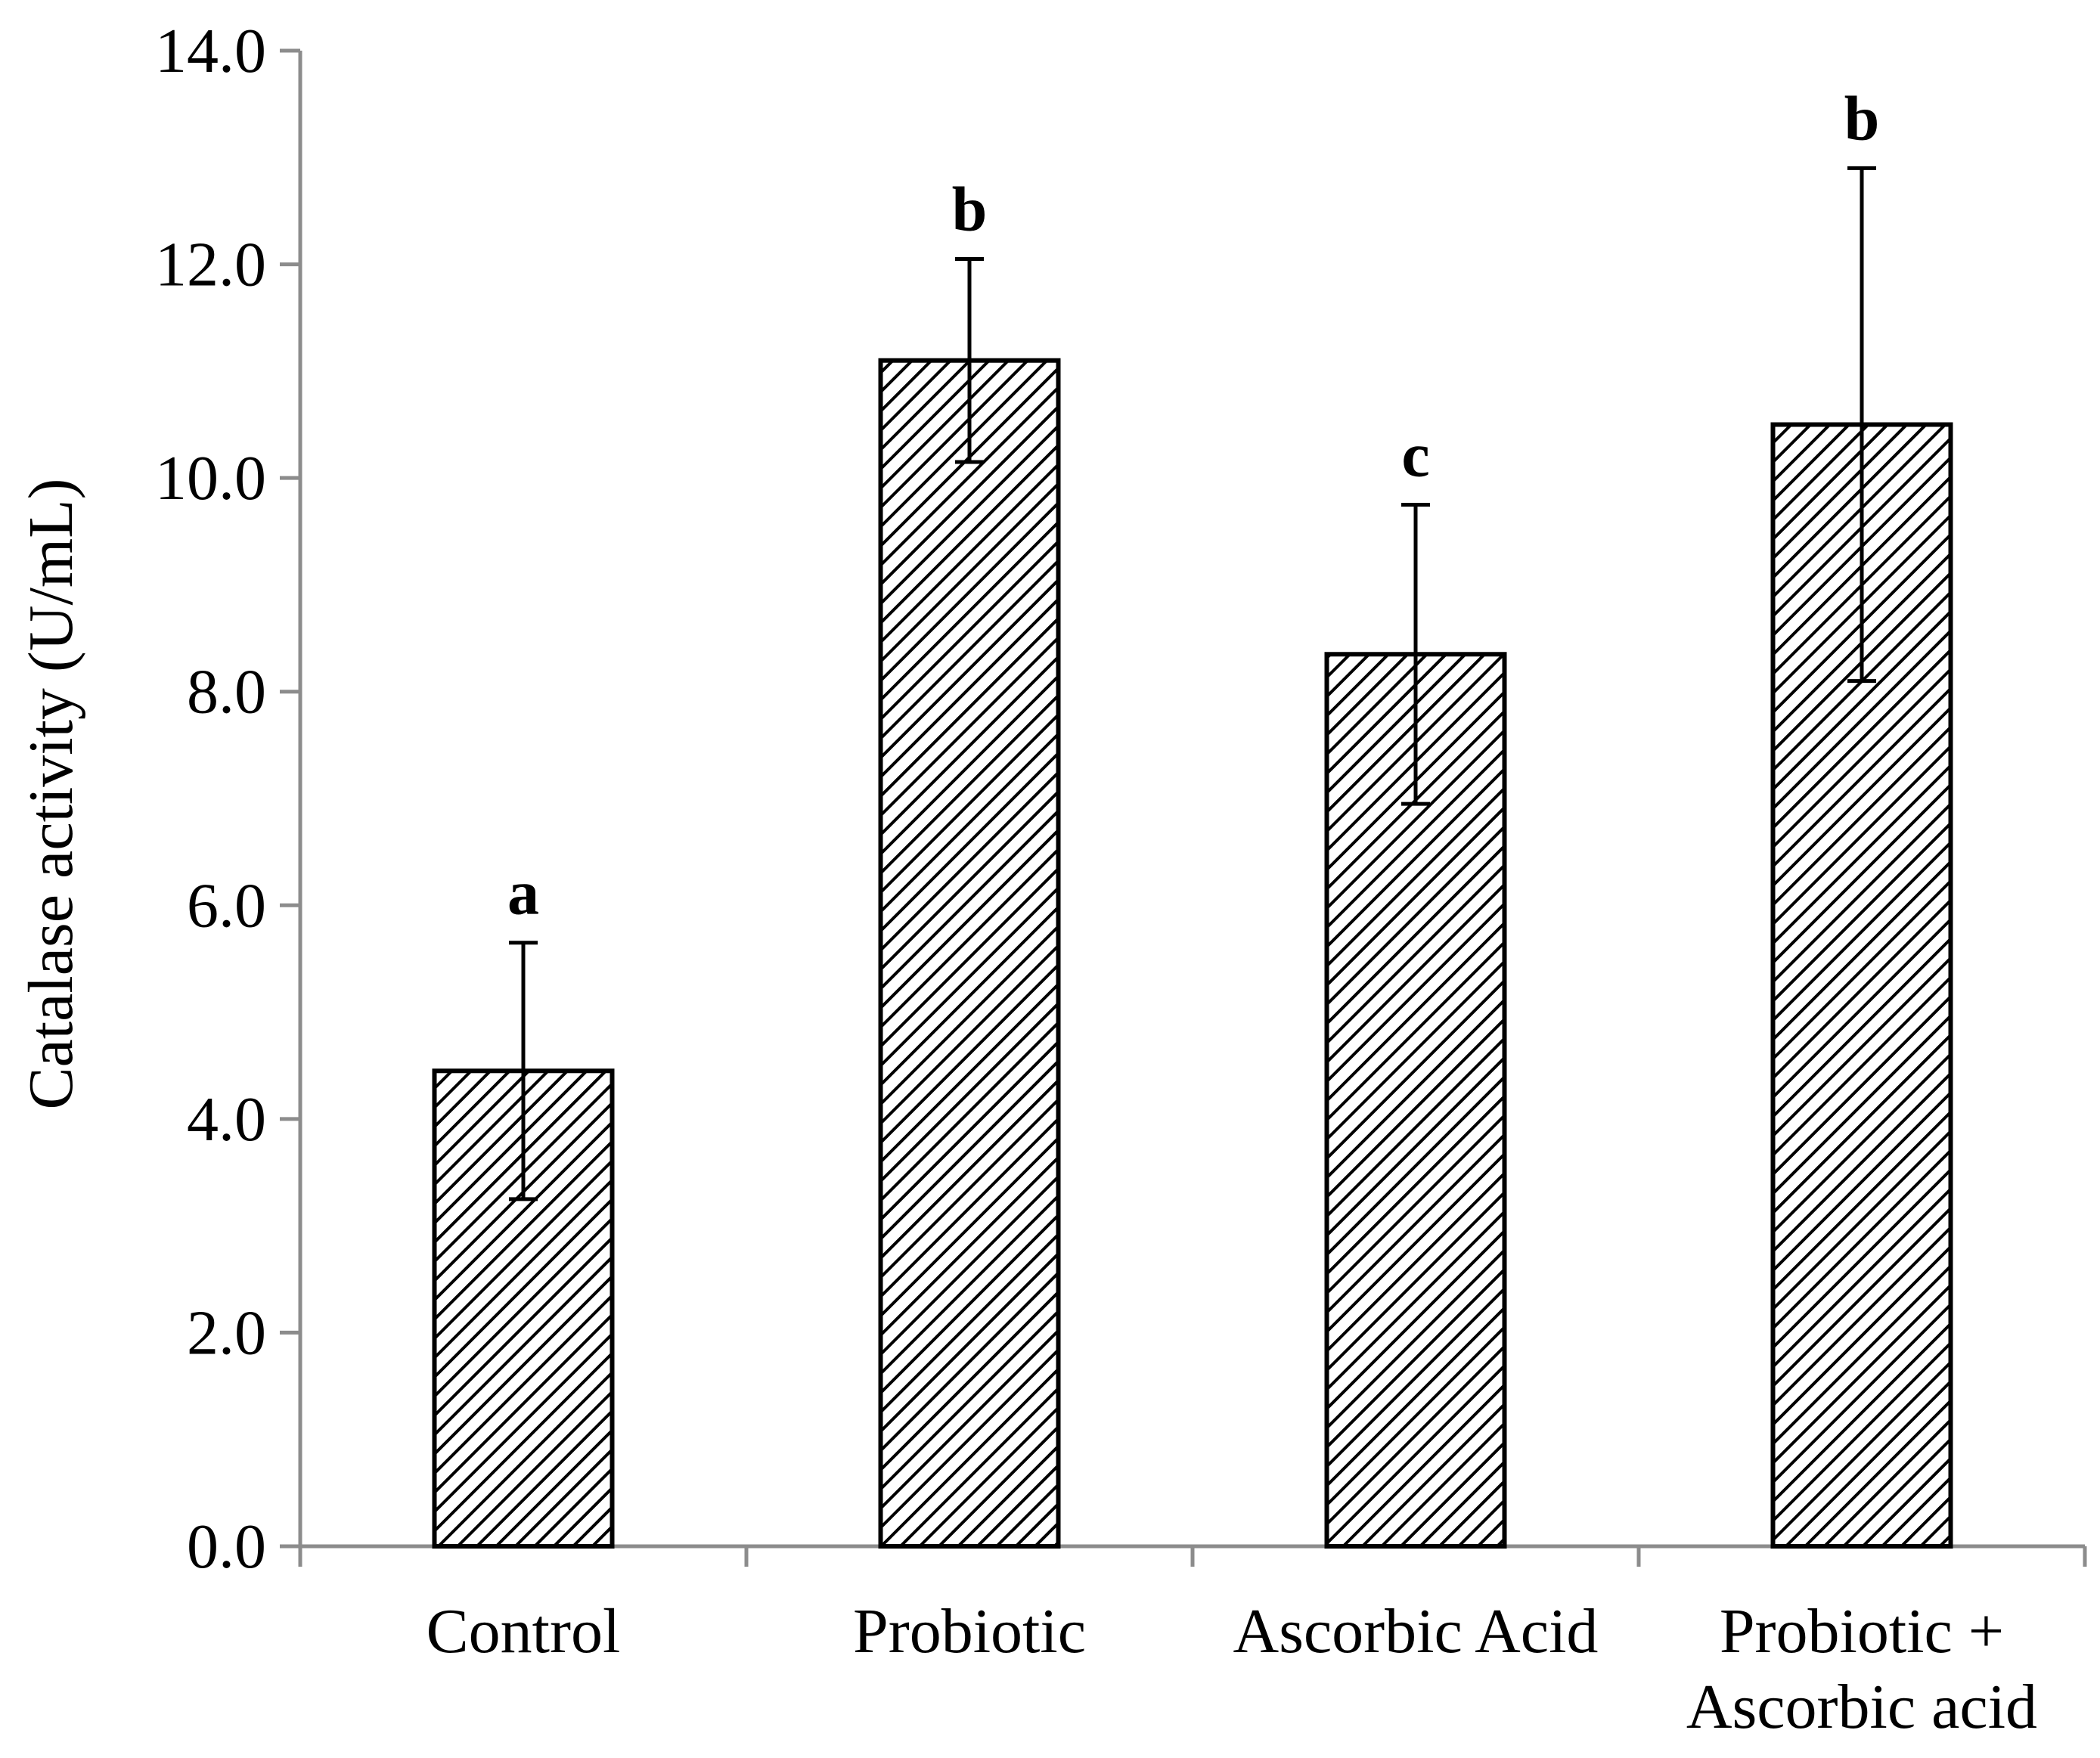 This screenshot has width=2100, height=1758. Describe the element at coordinates (226, 1333) in the screenshot. I see `y-tick-label: 2.0` at that location.